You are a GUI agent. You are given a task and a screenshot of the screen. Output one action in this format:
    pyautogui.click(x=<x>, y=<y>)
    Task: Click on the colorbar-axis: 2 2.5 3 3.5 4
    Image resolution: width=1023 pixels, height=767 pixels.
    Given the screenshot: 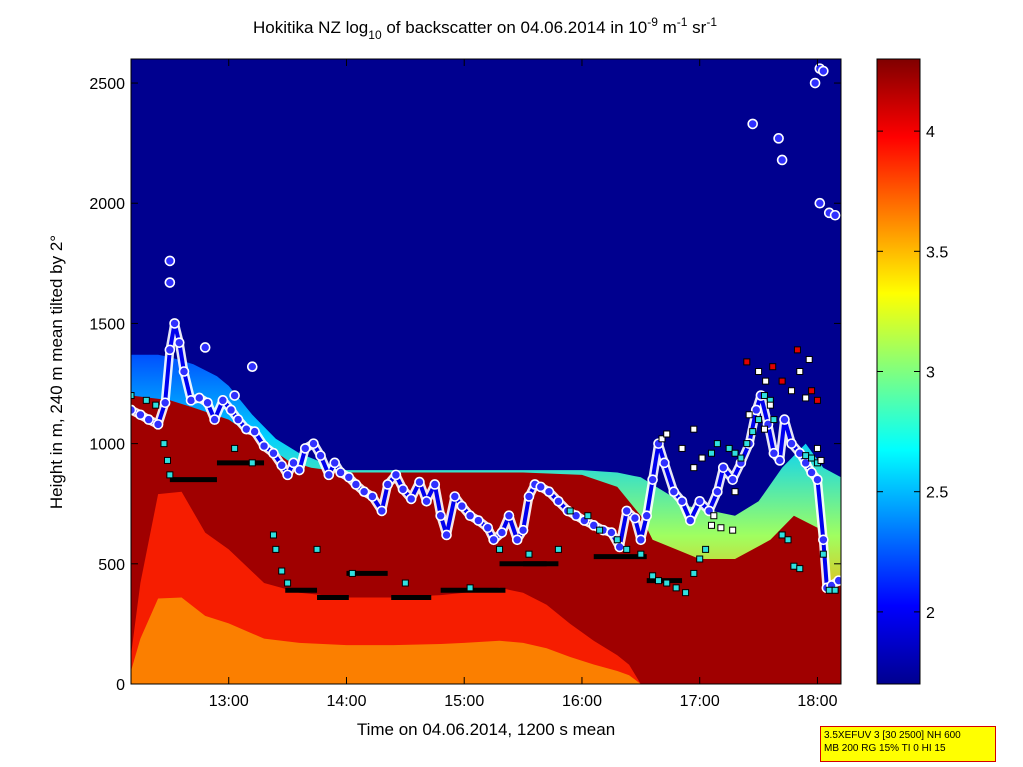 What is the action you would take?
    pyautogui.click(x=912, y=373)
    